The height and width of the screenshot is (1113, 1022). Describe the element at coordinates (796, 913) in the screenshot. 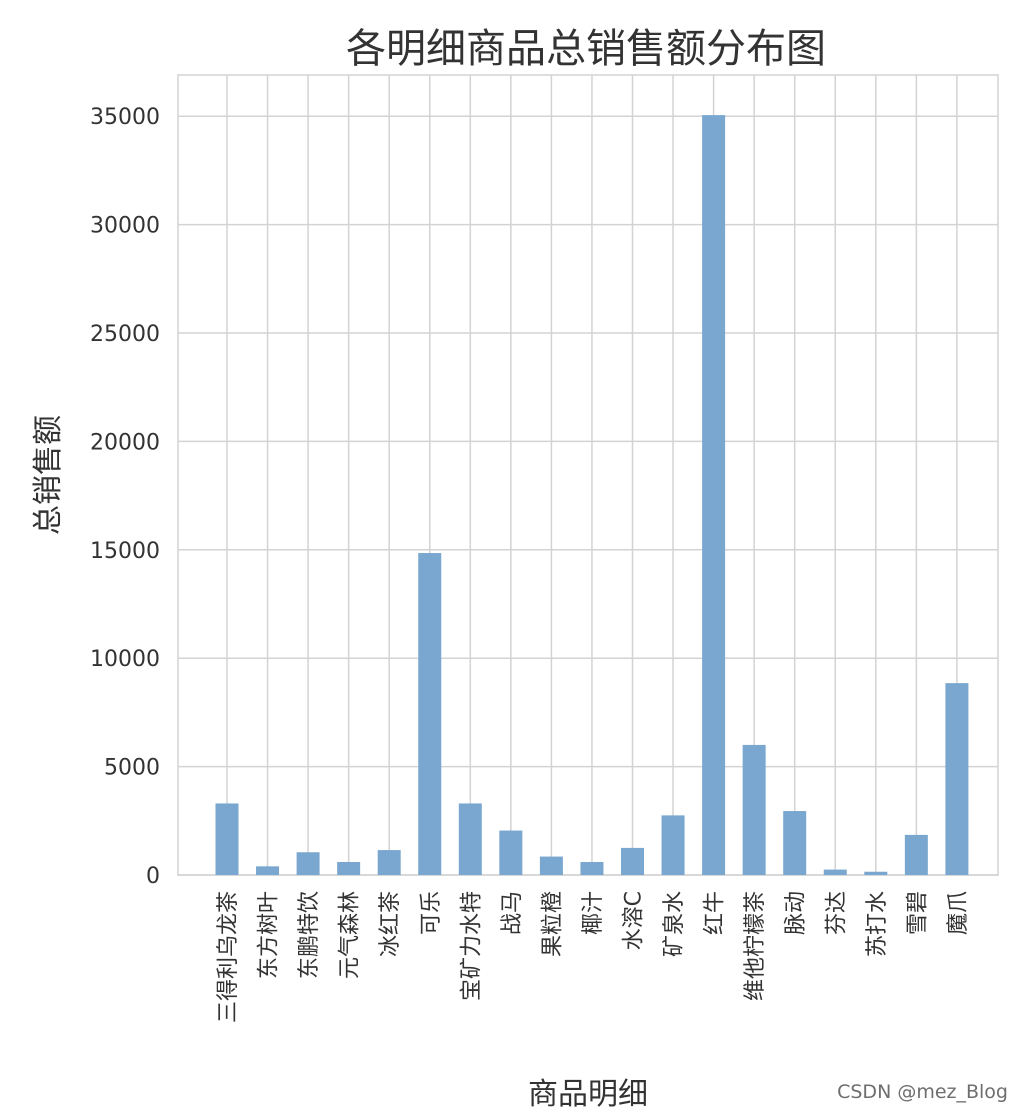

I see `x-tick-label: 脉动` at that location.